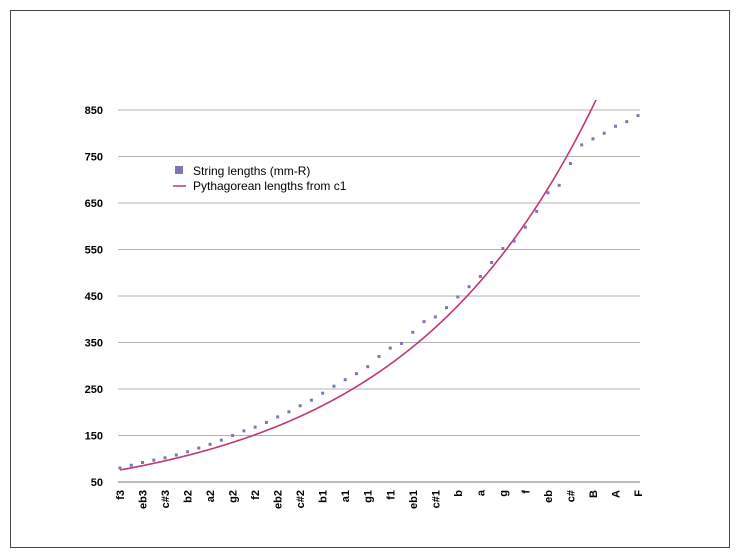 This screenshot has height=557, width=741. I want to click on x-tick-label-b: b, so click(459, 493).